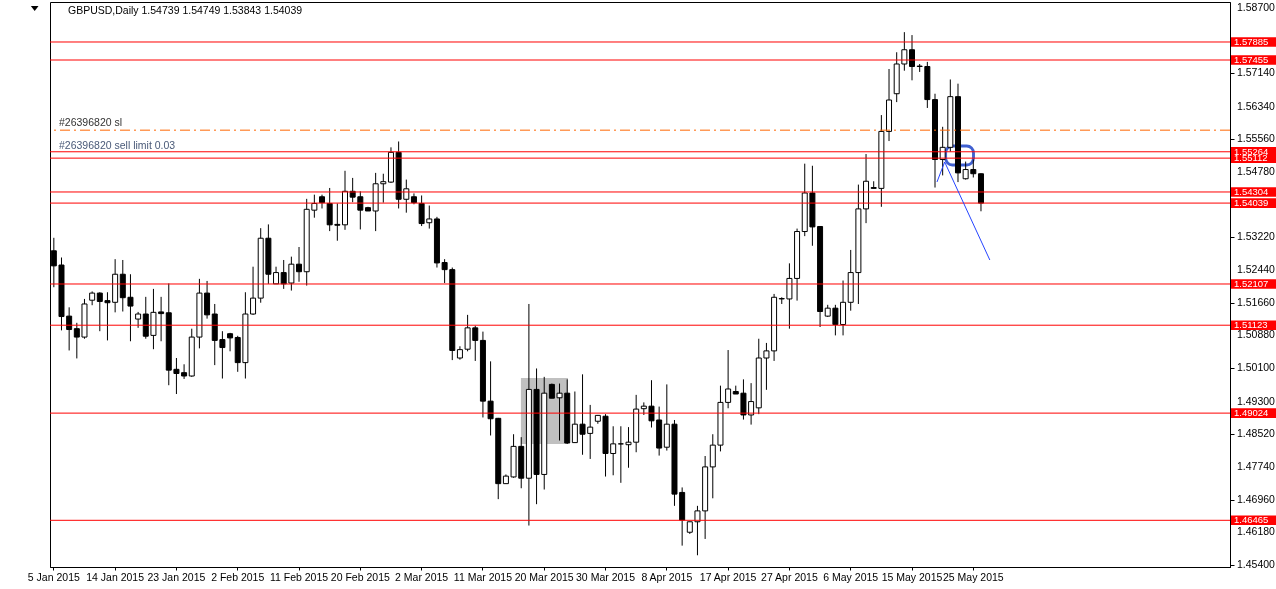  What do you see at coordinates (1256, 105) in the screenshot?
I see `y-tick-label: 1.56340` at bounding box center [1256, 105].